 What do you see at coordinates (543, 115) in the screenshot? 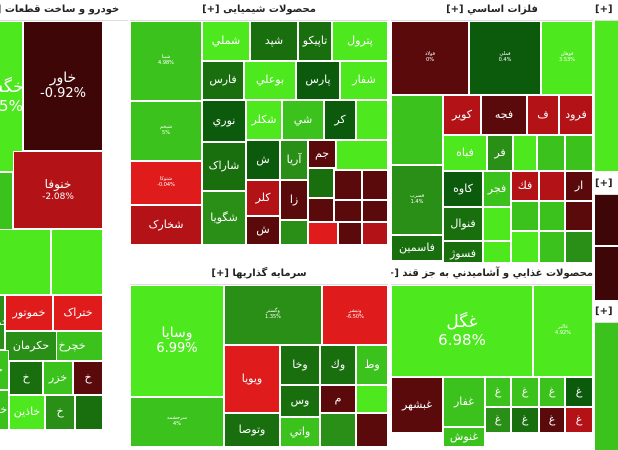
I see `stock-tile: ف` at bounding box center [543, 115].